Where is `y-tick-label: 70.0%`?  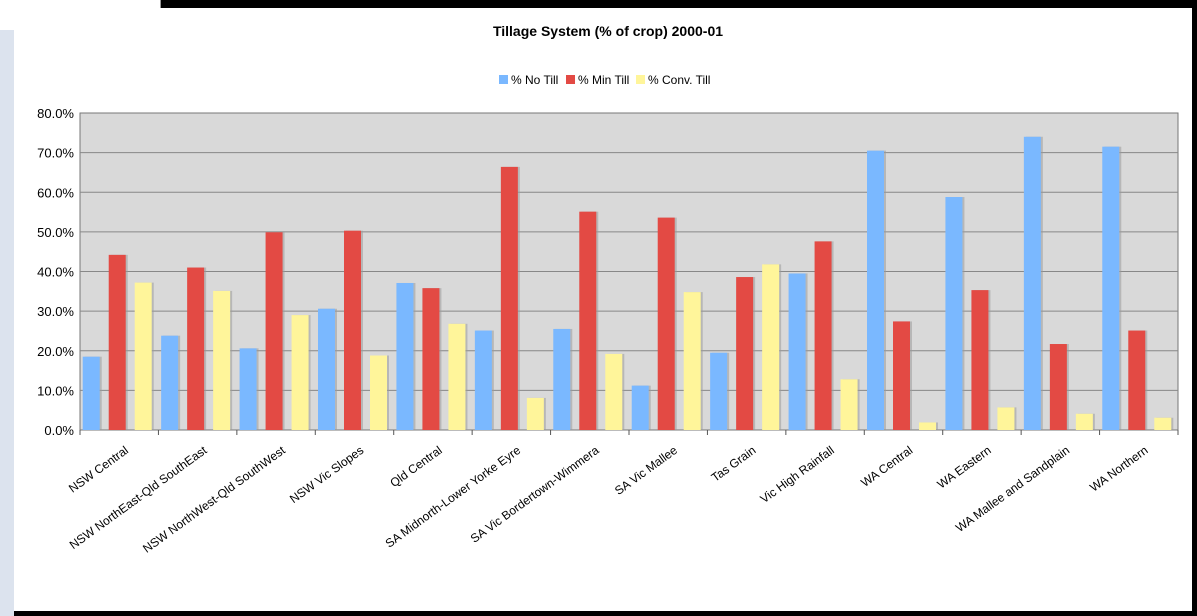
y-tick-label: 70.0% is located at coordinates (55, 153).